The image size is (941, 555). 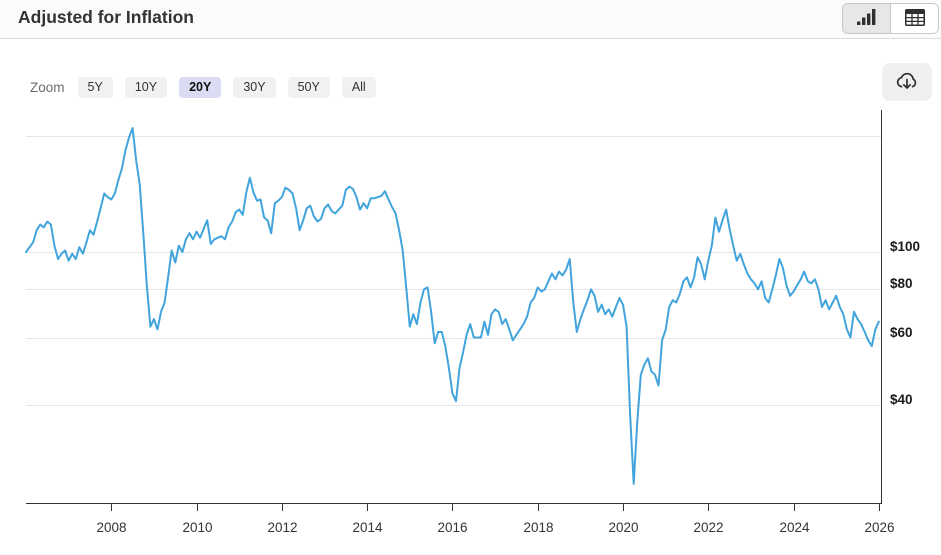 I want to click on svg-text: 2022, so click(x=708, y=527).